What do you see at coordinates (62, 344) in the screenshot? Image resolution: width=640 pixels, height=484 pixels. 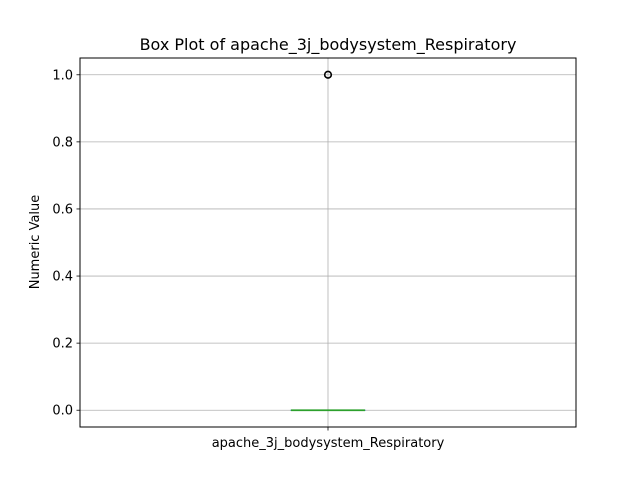 I see `y-tick-label: 0.2` at bounding box center [62, 344].